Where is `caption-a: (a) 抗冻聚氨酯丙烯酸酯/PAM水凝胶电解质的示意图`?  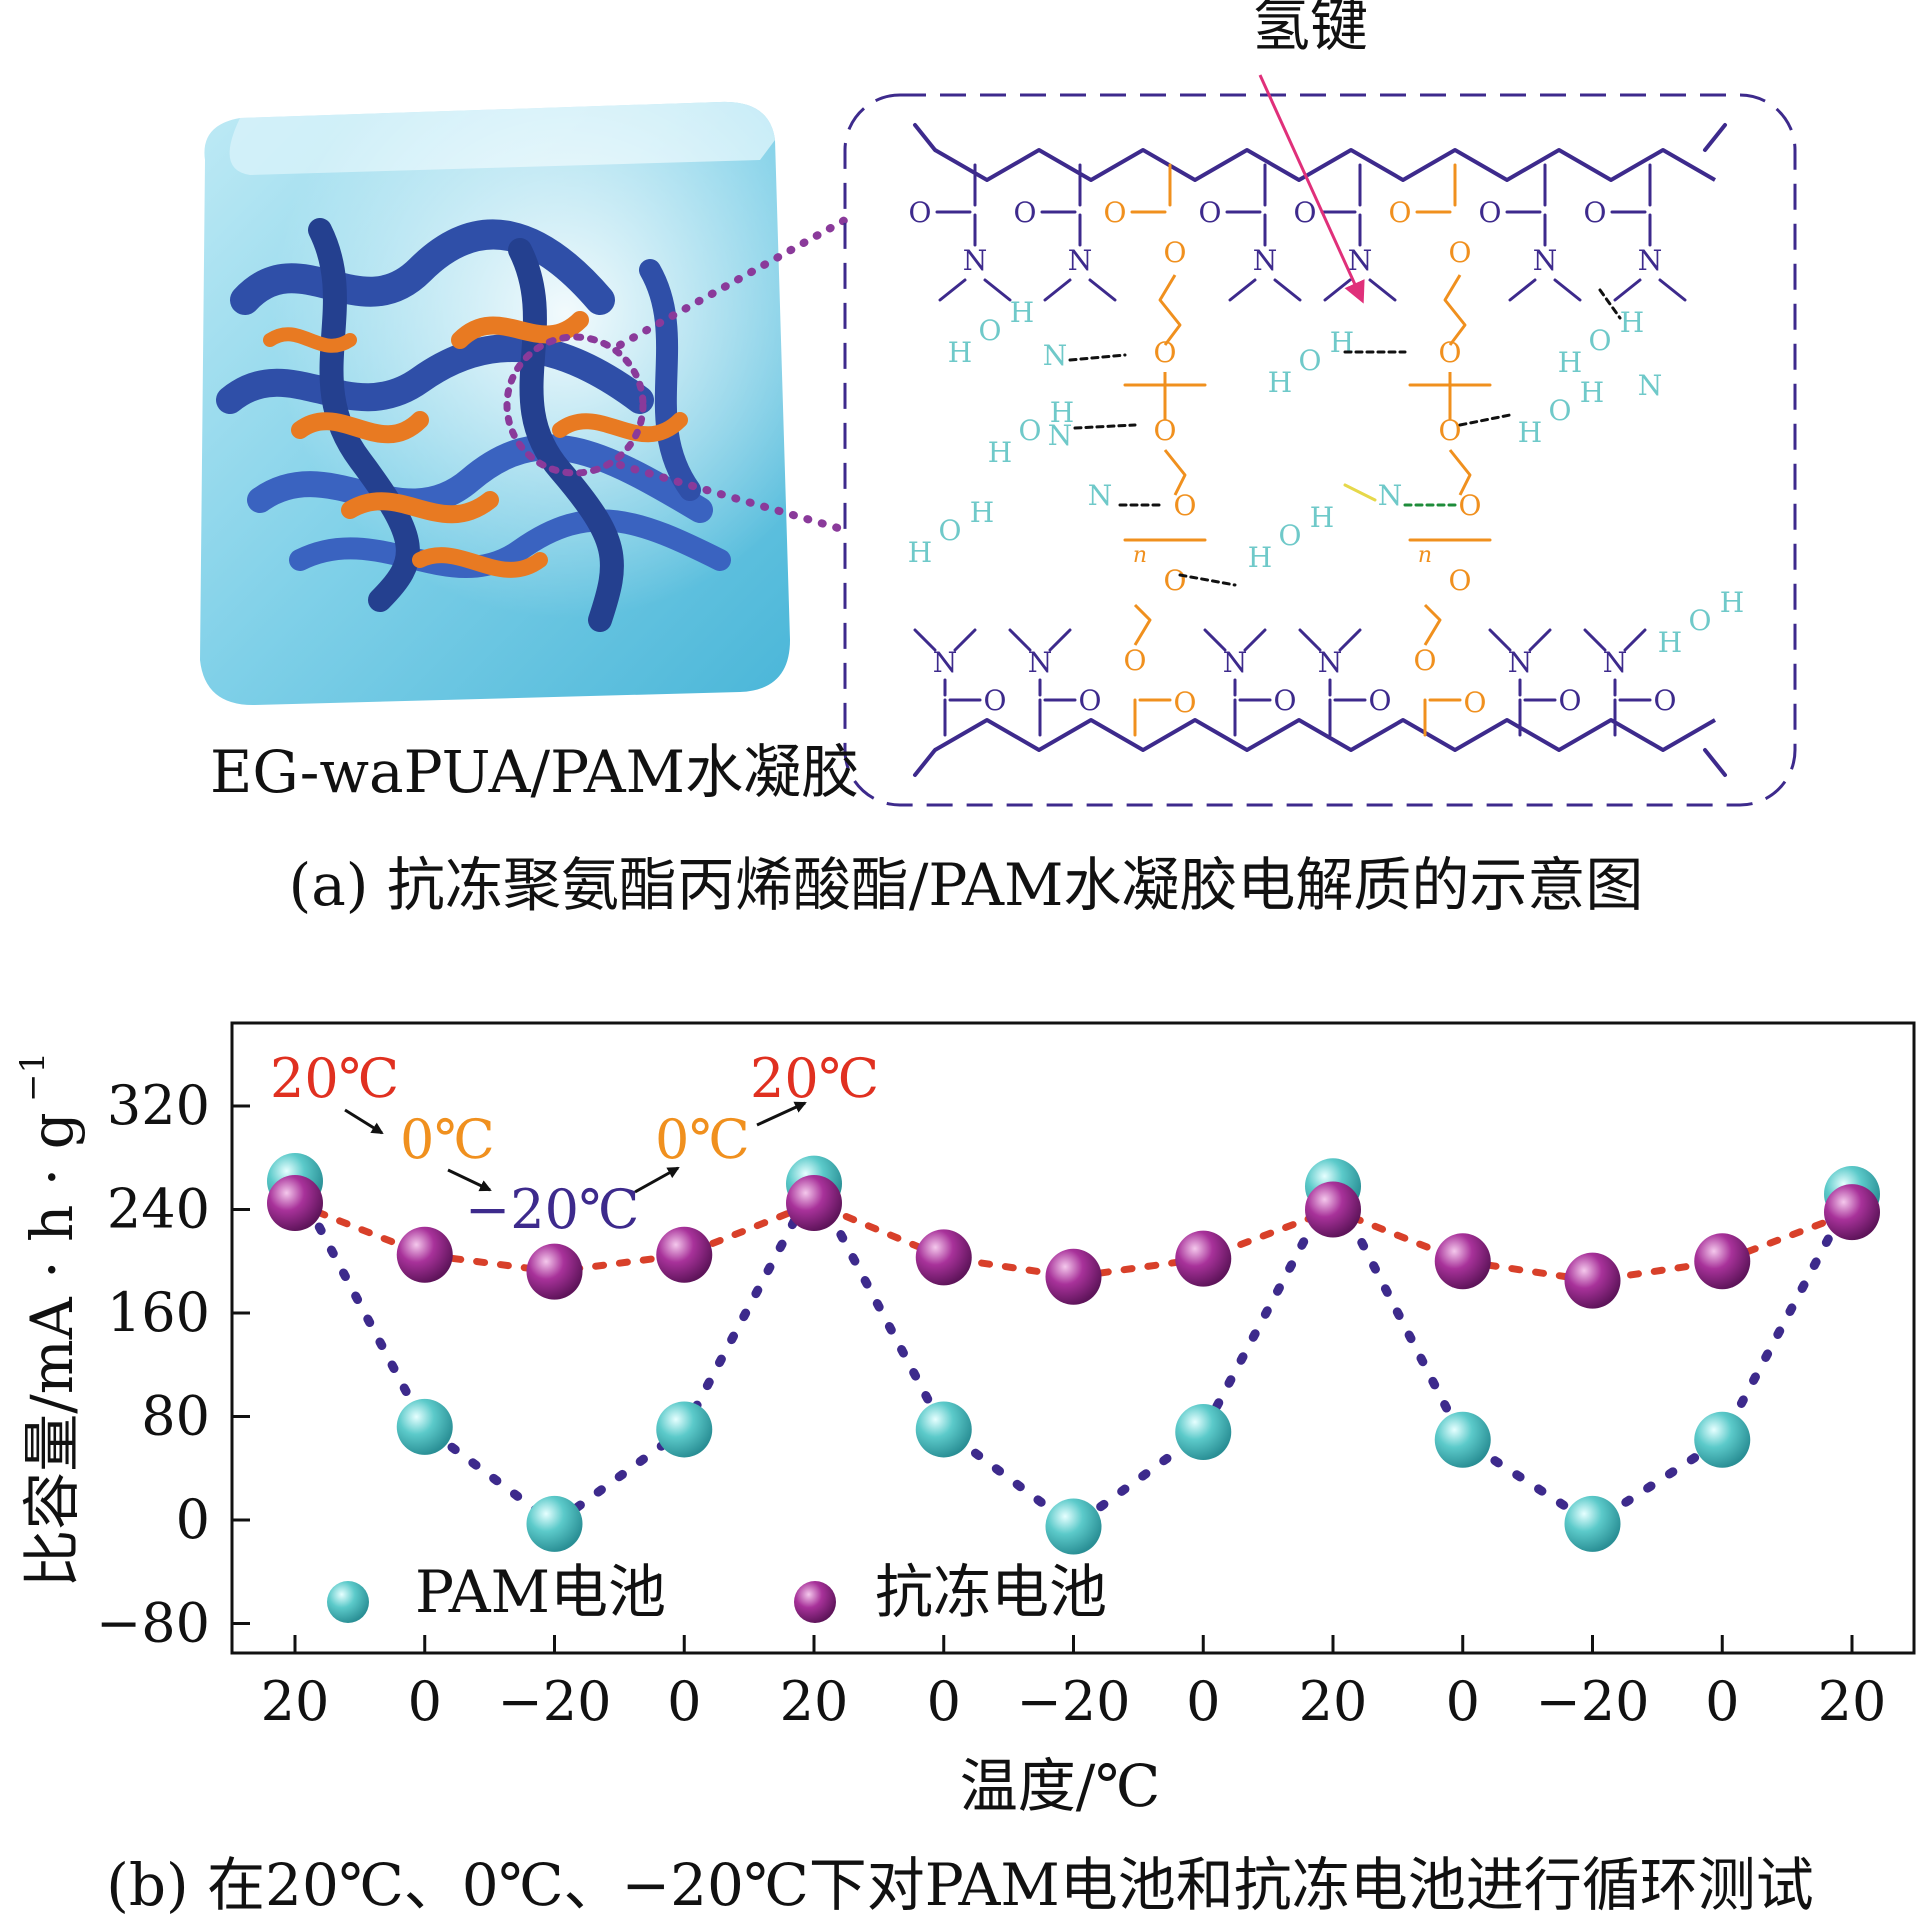
caption-a: (a) 抗冻聚氨酯丙烯酸酯/PAM水凝胶电解质的示意图 is located at coordinates (966, 885).